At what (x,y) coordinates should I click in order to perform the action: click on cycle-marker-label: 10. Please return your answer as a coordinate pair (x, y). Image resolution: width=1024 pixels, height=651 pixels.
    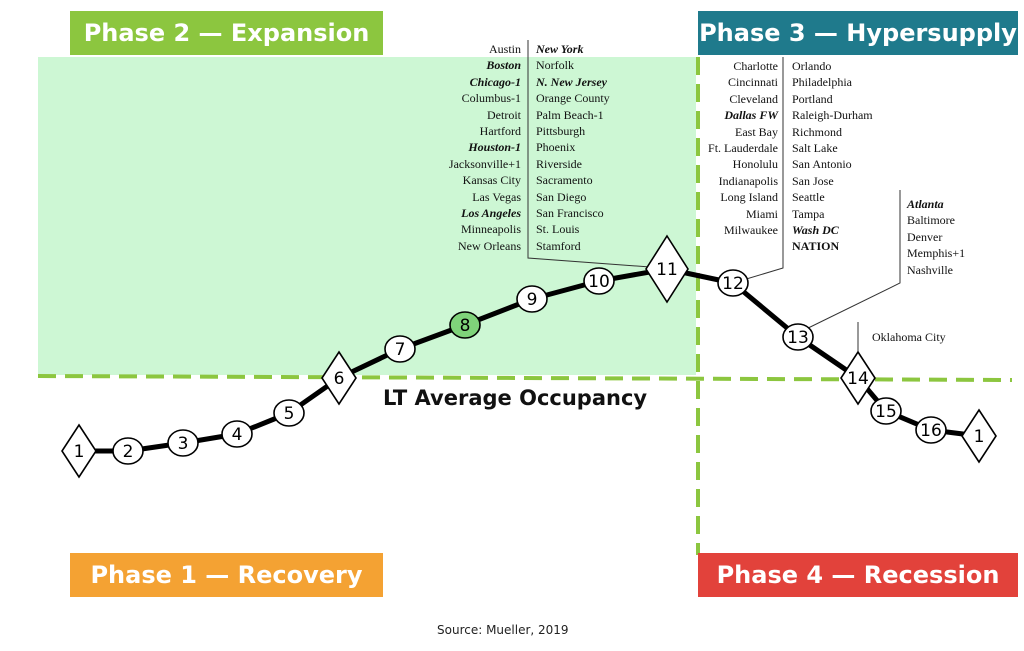
    Looking at the image, I should click on (599, 282).